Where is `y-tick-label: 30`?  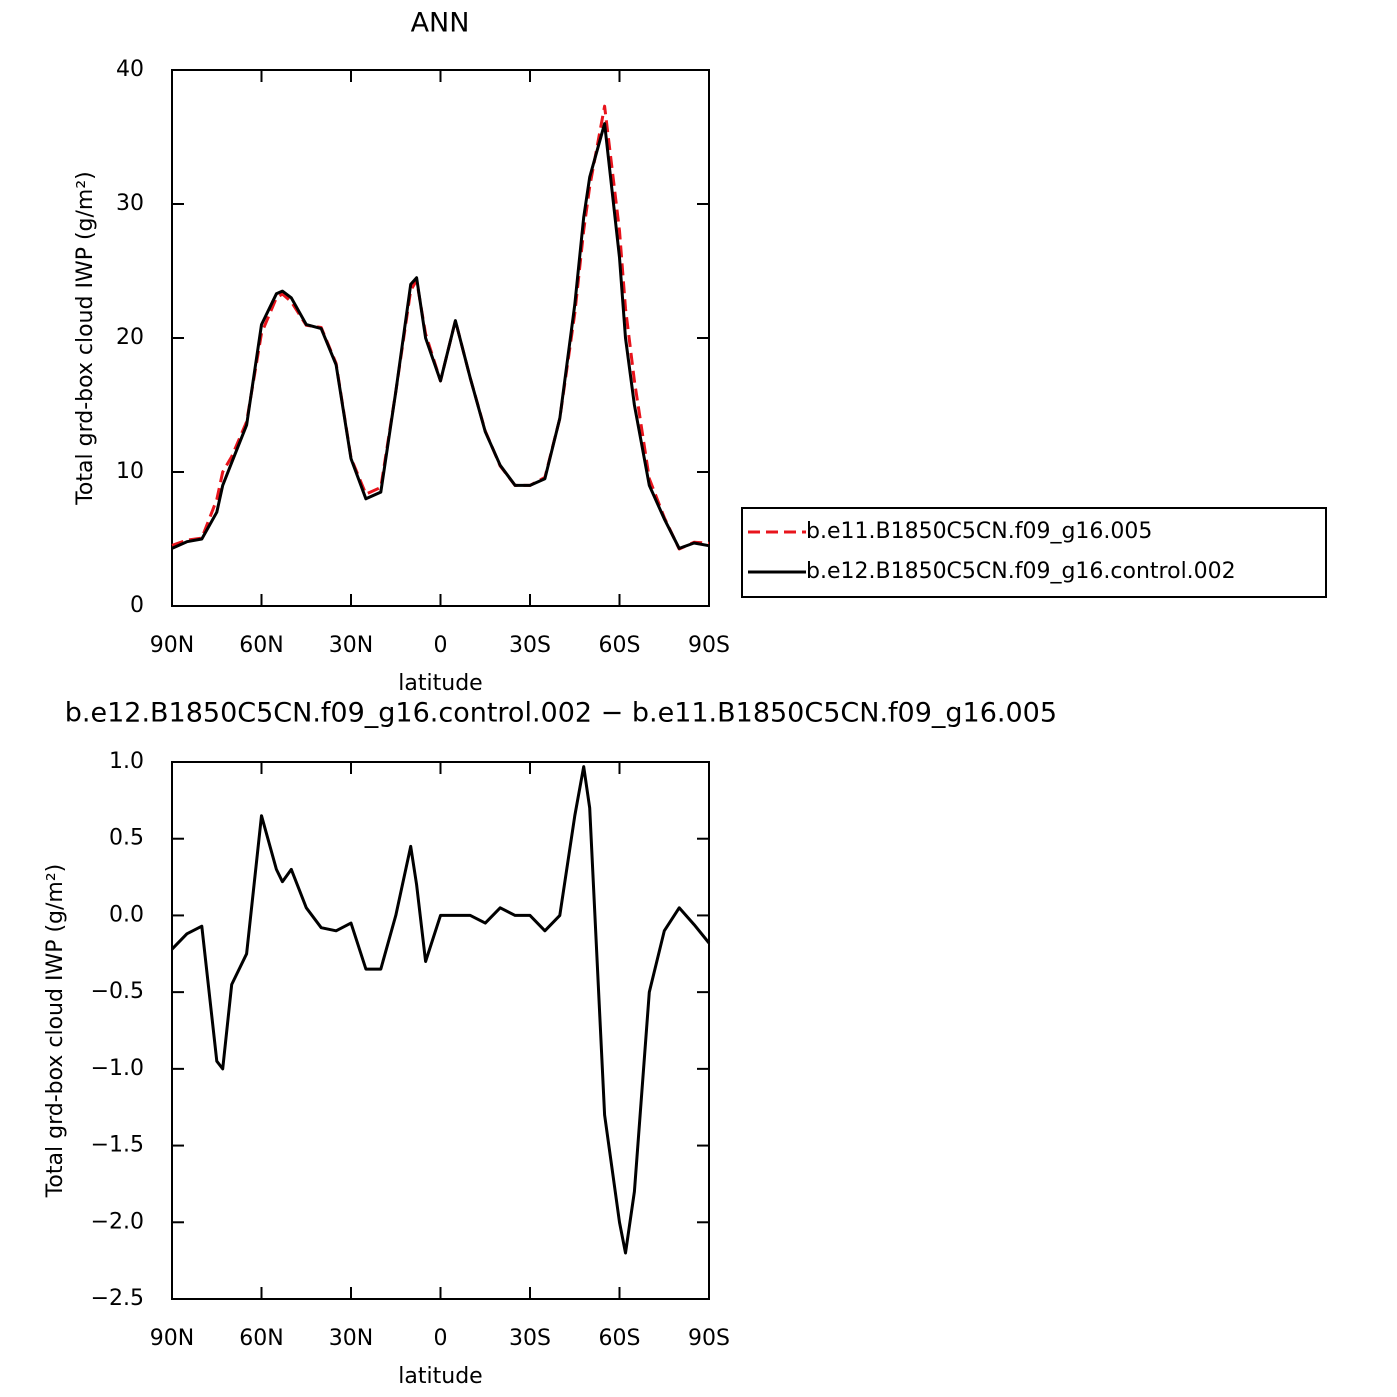 y-tick-label: 30 is located at coordinates (130, 203).